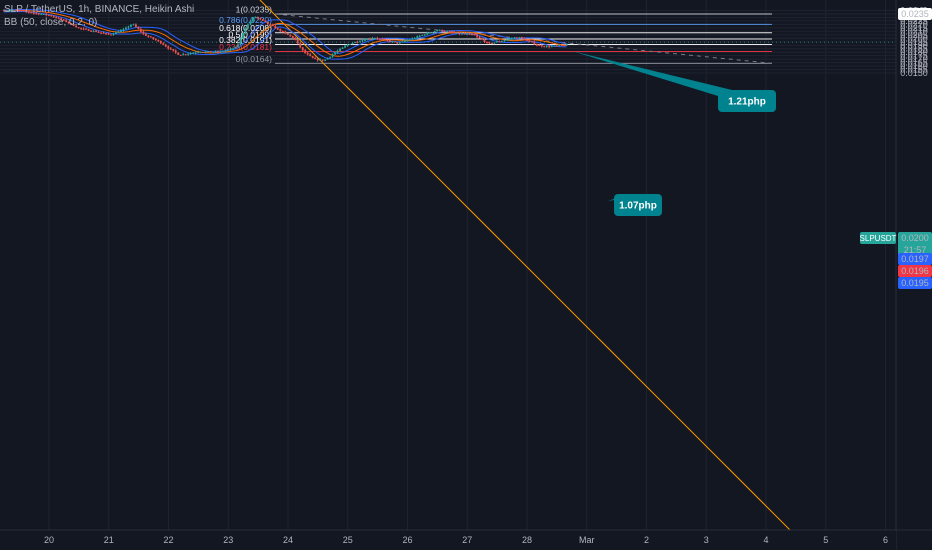 The height and width of the screenshot is (550, 932). Describe the element at coordinates (109, 540) in the screenshot. I see `time-tick: 21` at that location.